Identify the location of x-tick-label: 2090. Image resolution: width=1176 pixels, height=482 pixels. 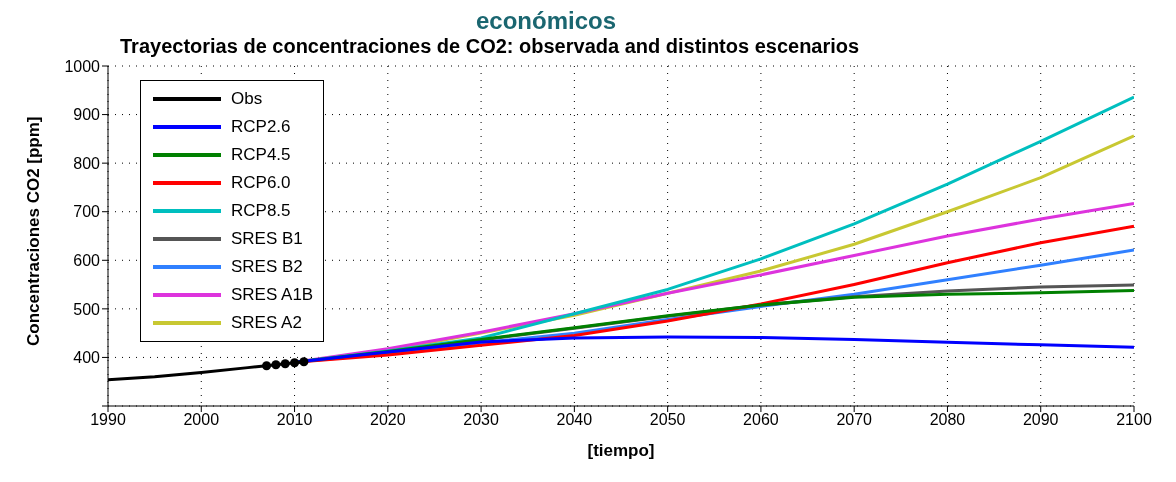
(1040, 420).